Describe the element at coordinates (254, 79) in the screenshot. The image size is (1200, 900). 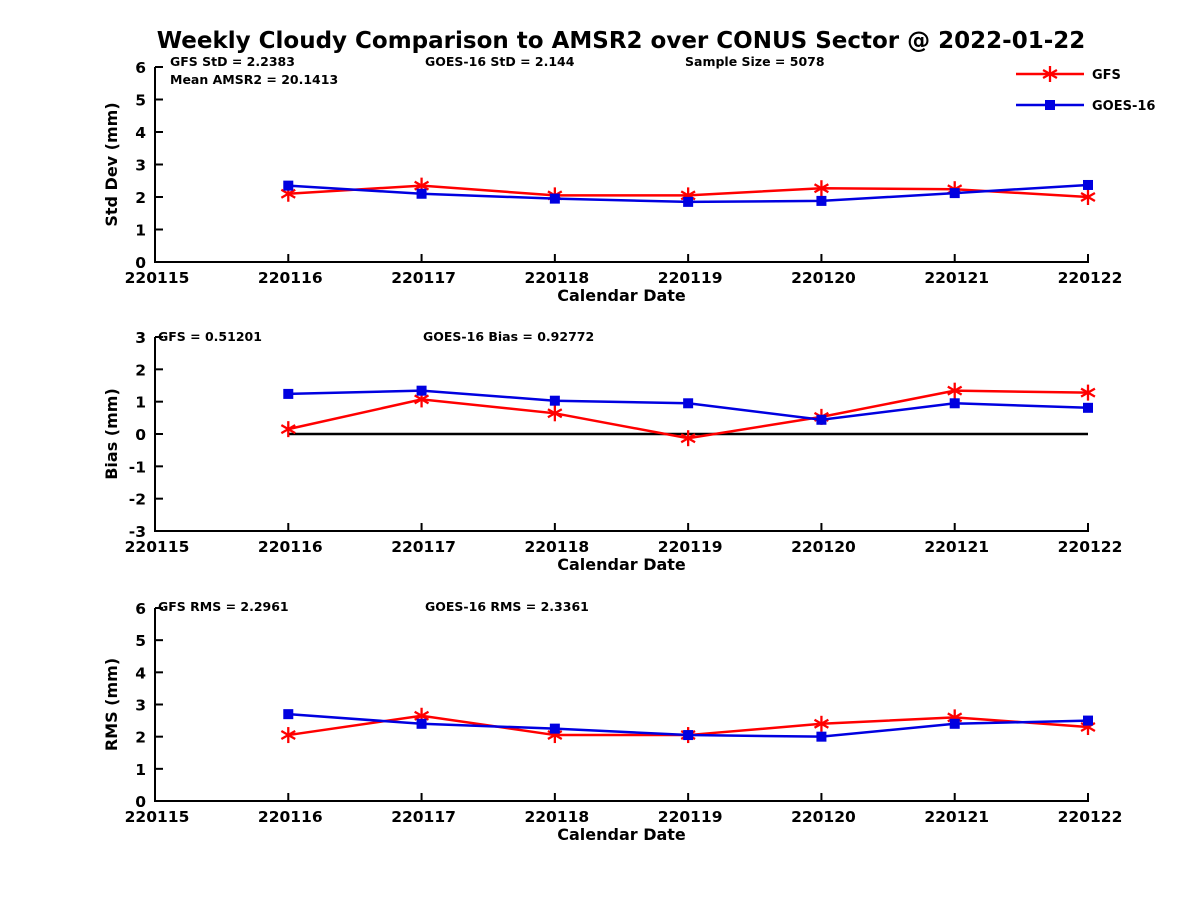
I see `annotation: Mean AMSR2 = 20.1413` at that location.